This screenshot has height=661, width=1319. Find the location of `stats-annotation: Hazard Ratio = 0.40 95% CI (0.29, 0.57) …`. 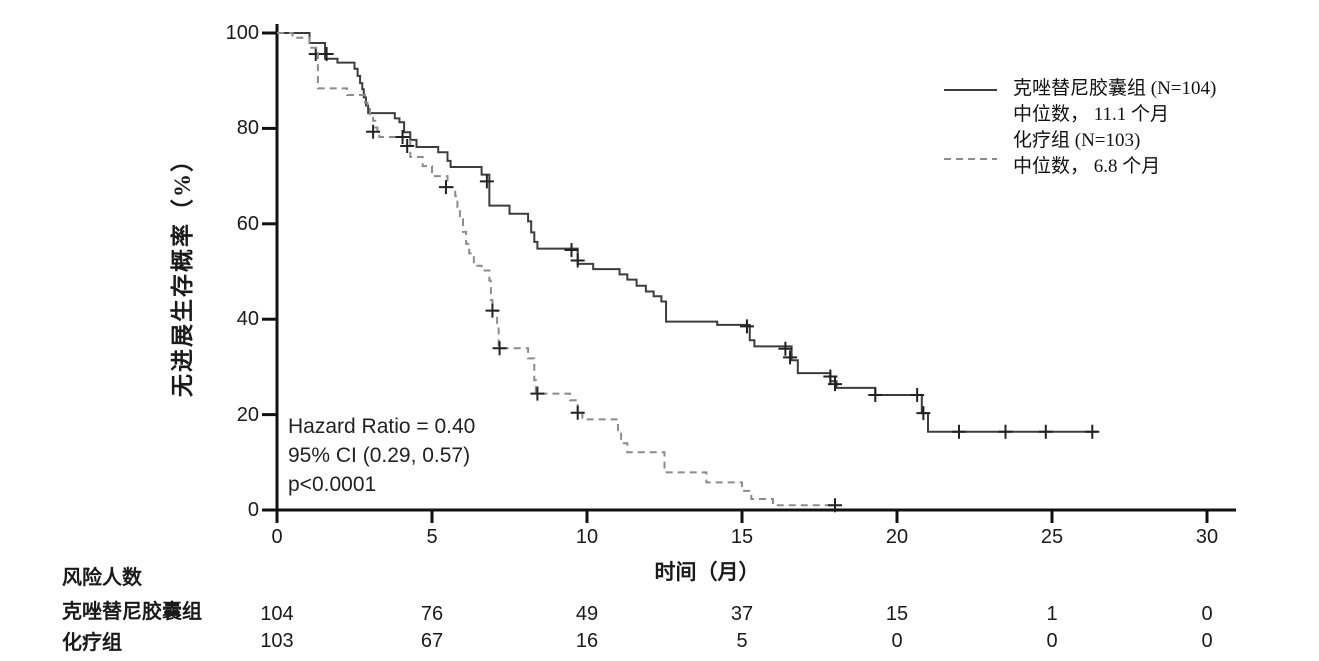

stats-annotation: Hazard Ratio = 0.40 95% CI (0.29, 0.57) … is located at coordinates (381, 455).